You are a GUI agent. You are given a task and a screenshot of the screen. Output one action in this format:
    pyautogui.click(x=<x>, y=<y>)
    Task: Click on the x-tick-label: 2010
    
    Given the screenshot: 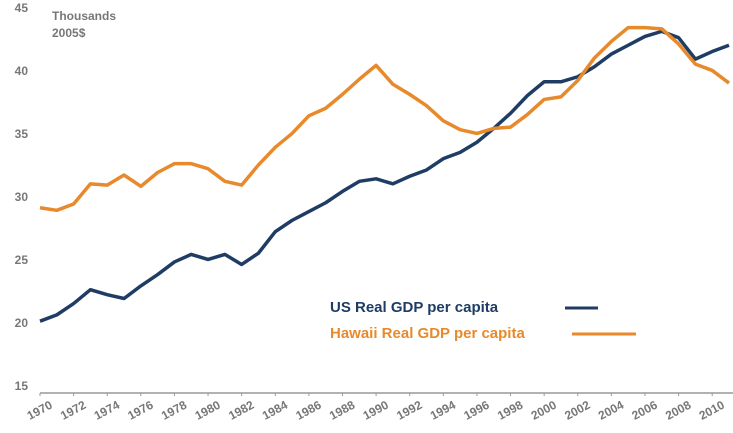 What is the action you would take?
    pyautogui.click(x=712, y=410)
    